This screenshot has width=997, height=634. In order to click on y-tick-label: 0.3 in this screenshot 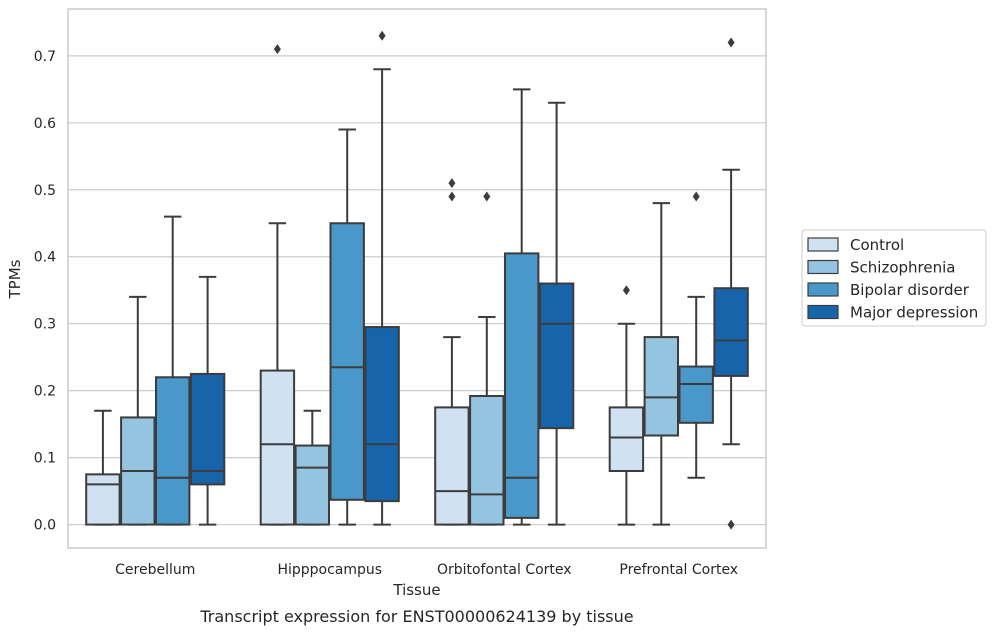, I will do `click(45, 325)`.